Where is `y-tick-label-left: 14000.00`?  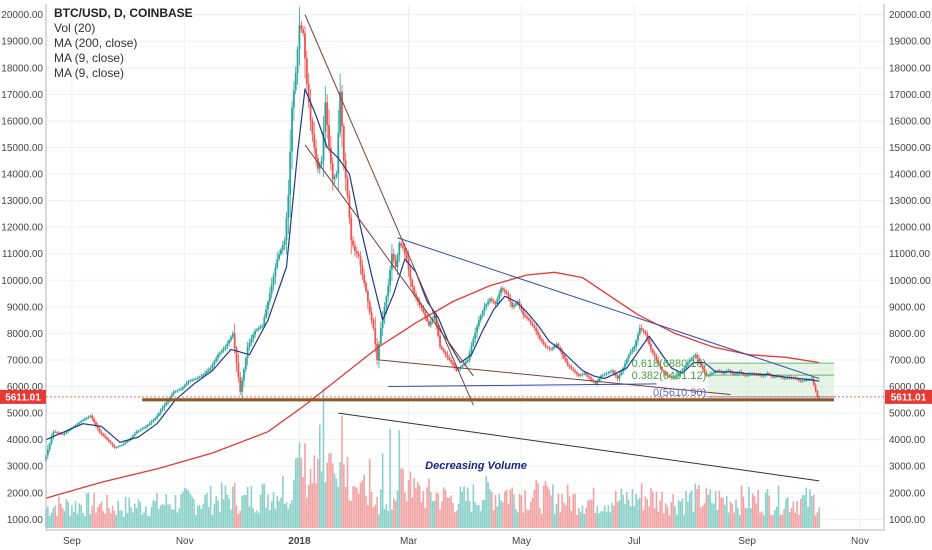
y-tick-label-left: 14000.00 is located at coordinates (22, 175).